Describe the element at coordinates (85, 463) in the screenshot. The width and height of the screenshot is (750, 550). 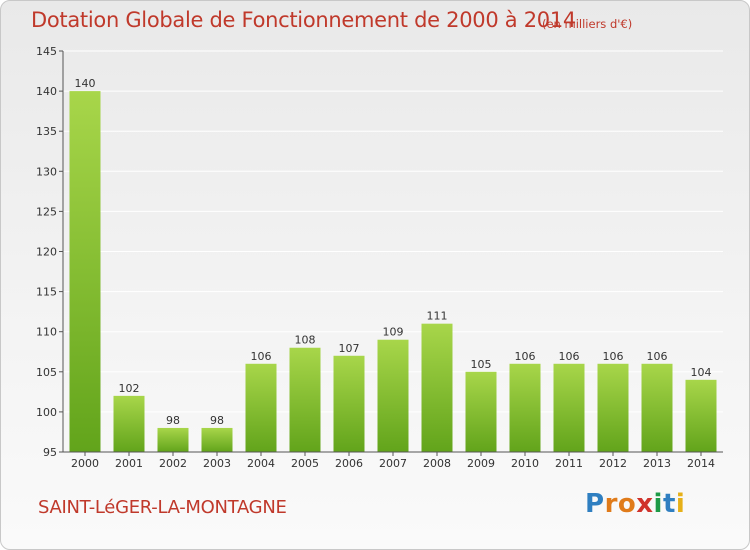
I see `x-tick-label: 2000` at that location.